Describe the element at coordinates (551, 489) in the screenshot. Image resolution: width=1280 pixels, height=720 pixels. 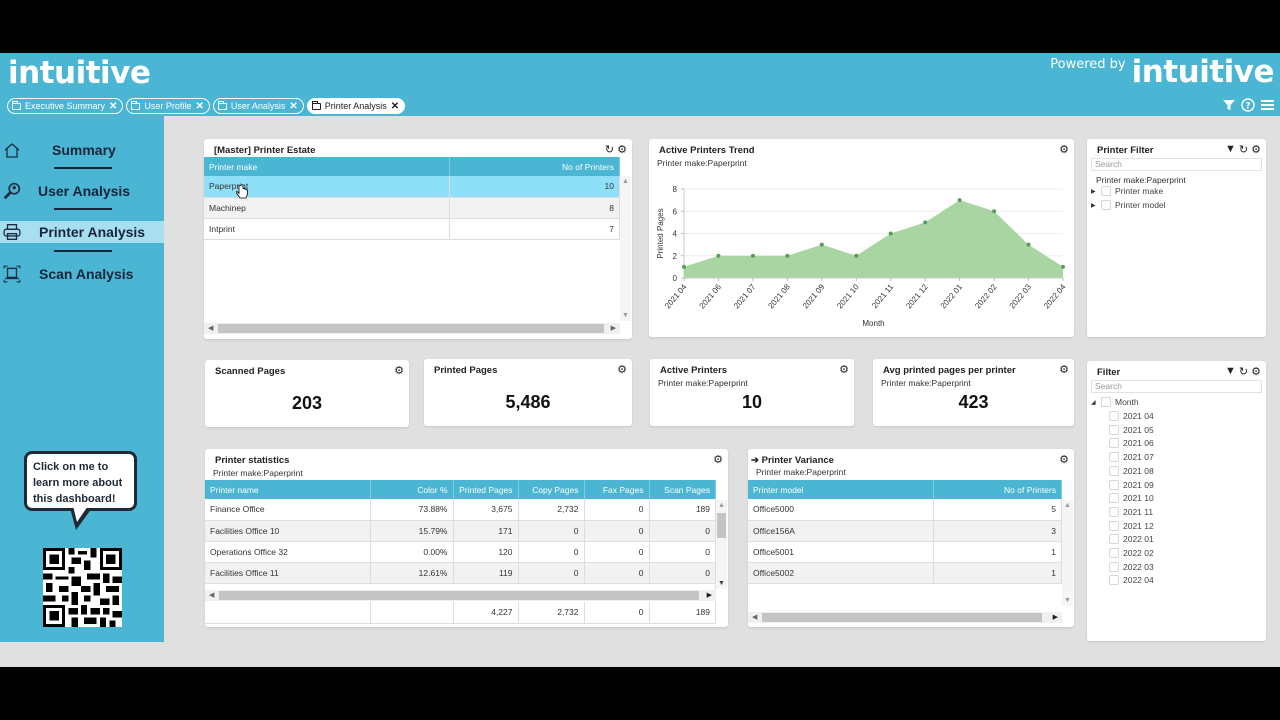
I see `column-header: Copy Pages` at that location.